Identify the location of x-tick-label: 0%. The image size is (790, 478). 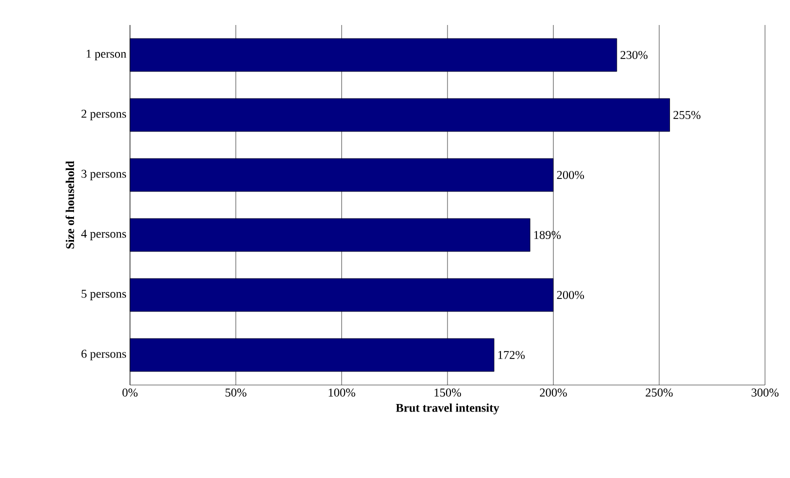
(130, 392).